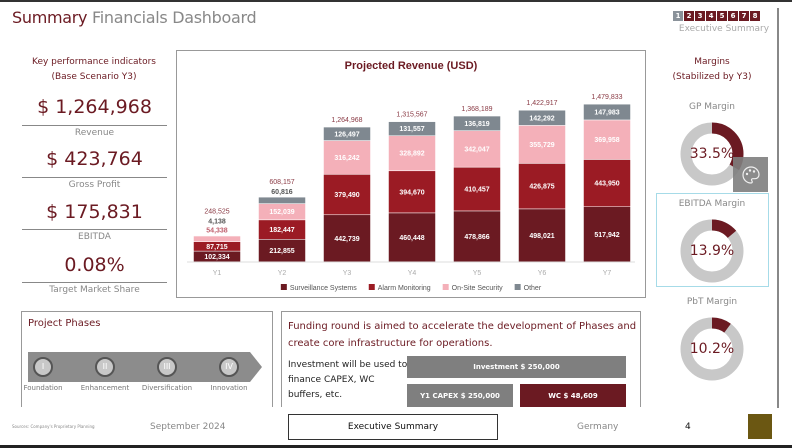  I want to click on bar-data-label: 102,334, so click(216, 257).